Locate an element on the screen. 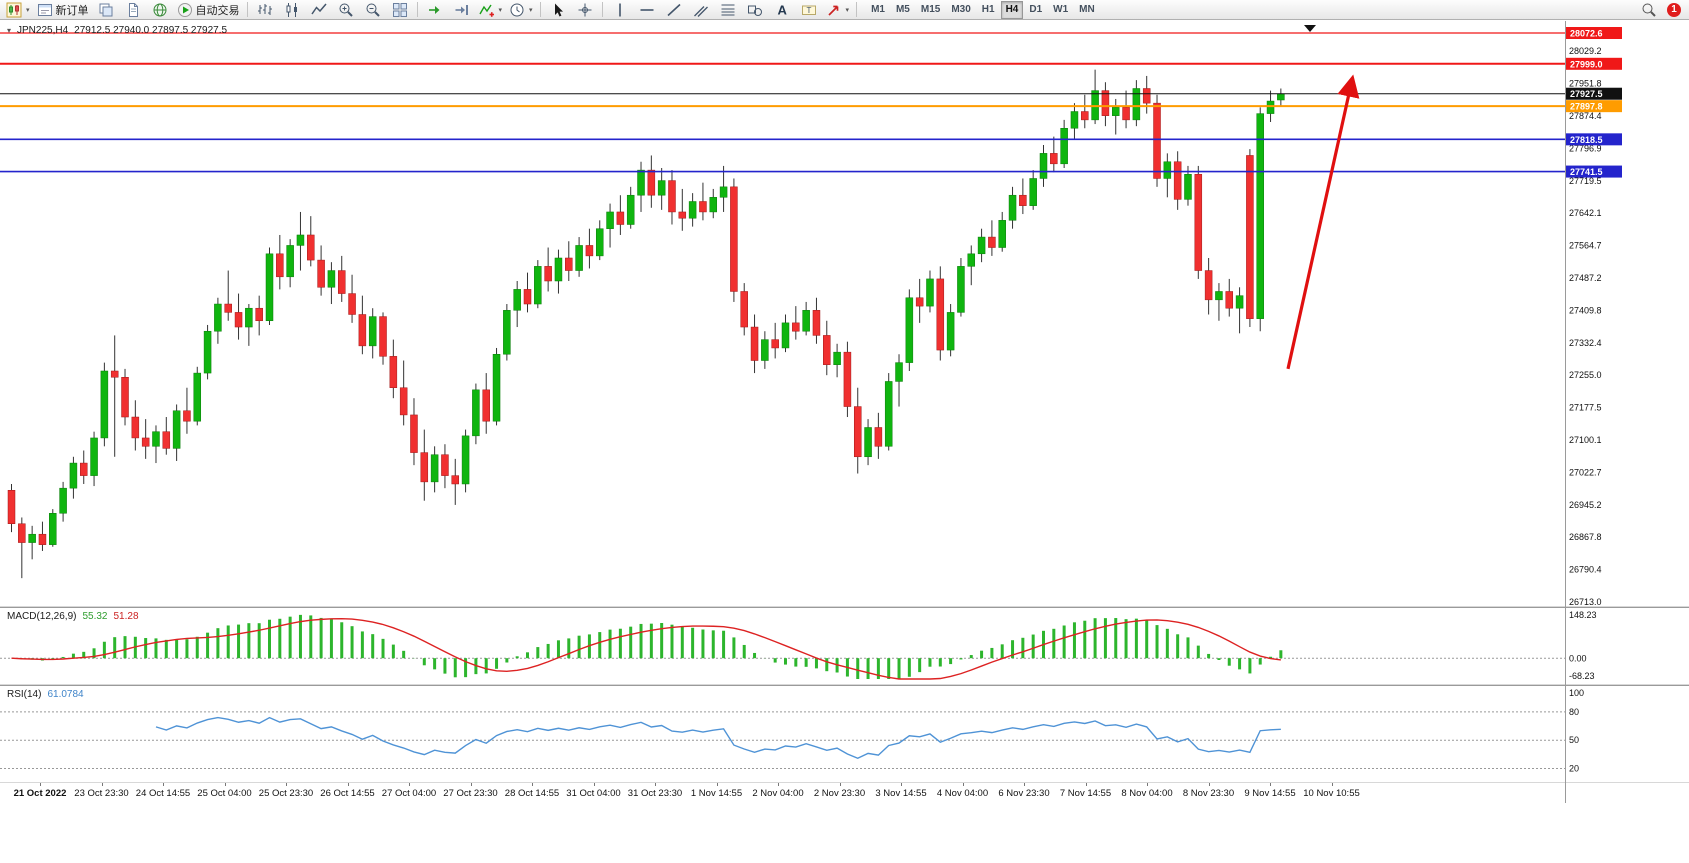 The height and width of the screenshot is (863, 1689). toolbar: ▾ 新订单 自动交易 ▾ ▾ A T ▾ M1 M5 M15 M30 H1 H4 D1 W1 MN 1 is located at coordinates (844, 10).